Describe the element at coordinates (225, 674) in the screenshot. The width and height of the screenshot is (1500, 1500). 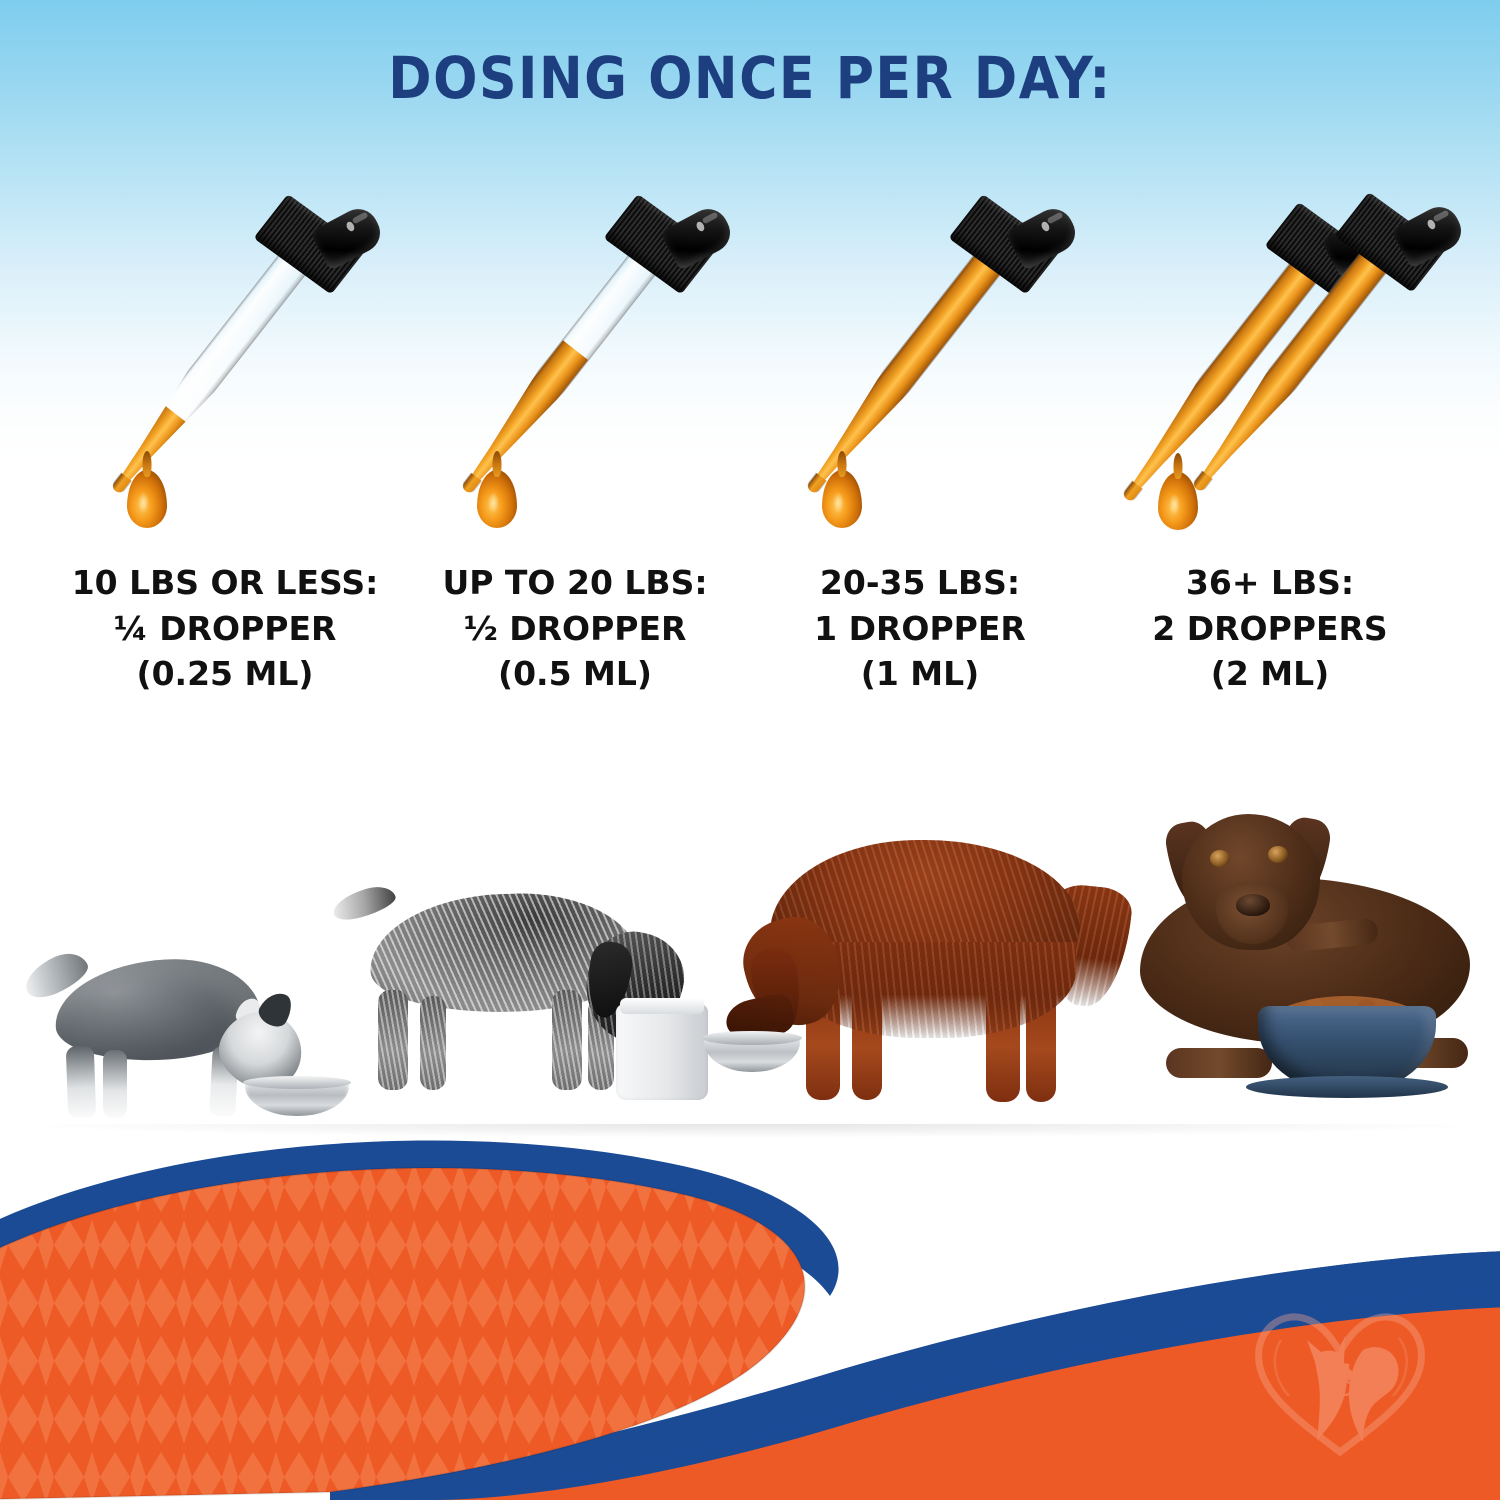
I see `dose-volume: (0.25 ML)` at that location.